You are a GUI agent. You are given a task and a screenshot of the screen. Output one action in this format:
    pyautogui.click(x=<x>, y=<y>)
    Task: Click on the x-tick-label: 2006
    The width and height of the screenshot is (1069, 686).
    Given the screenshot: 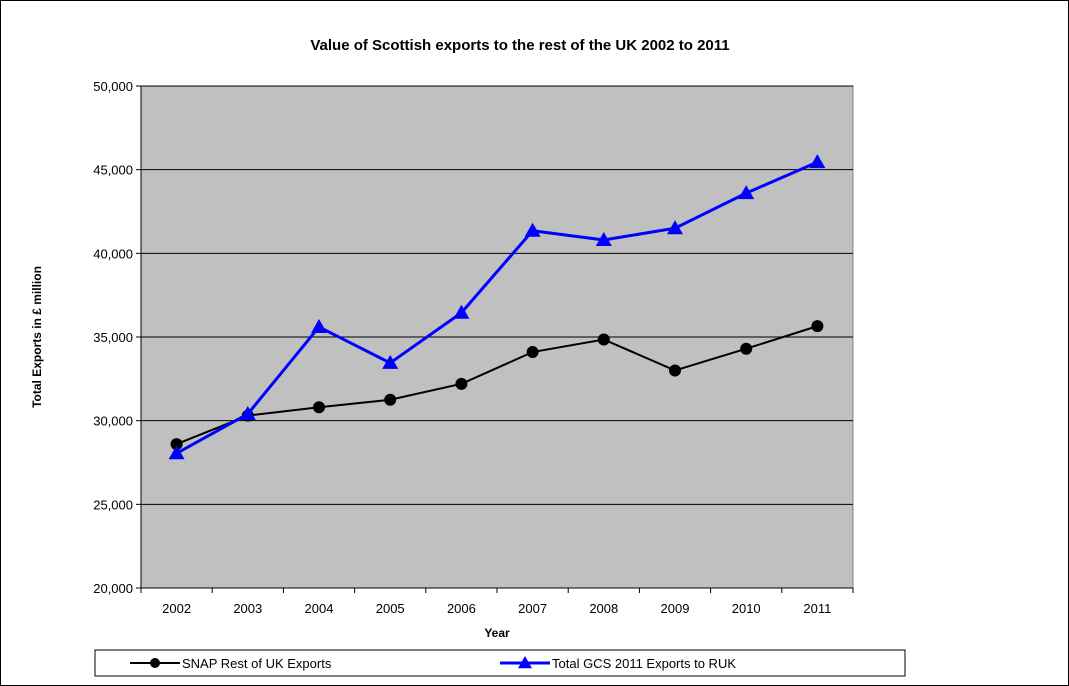 What is the action you would take?
    pyautogui.click(x=461, y=608)
    